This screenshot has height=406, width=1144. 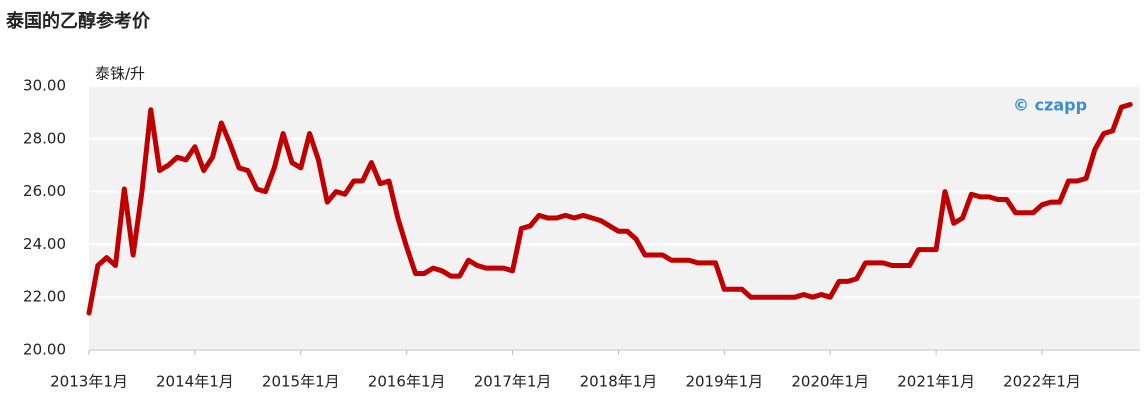 What do you see at coordinates (44, 191) in the screenshot?
I see `y-tick-label: 26.00` at bounding box center [44, 191].